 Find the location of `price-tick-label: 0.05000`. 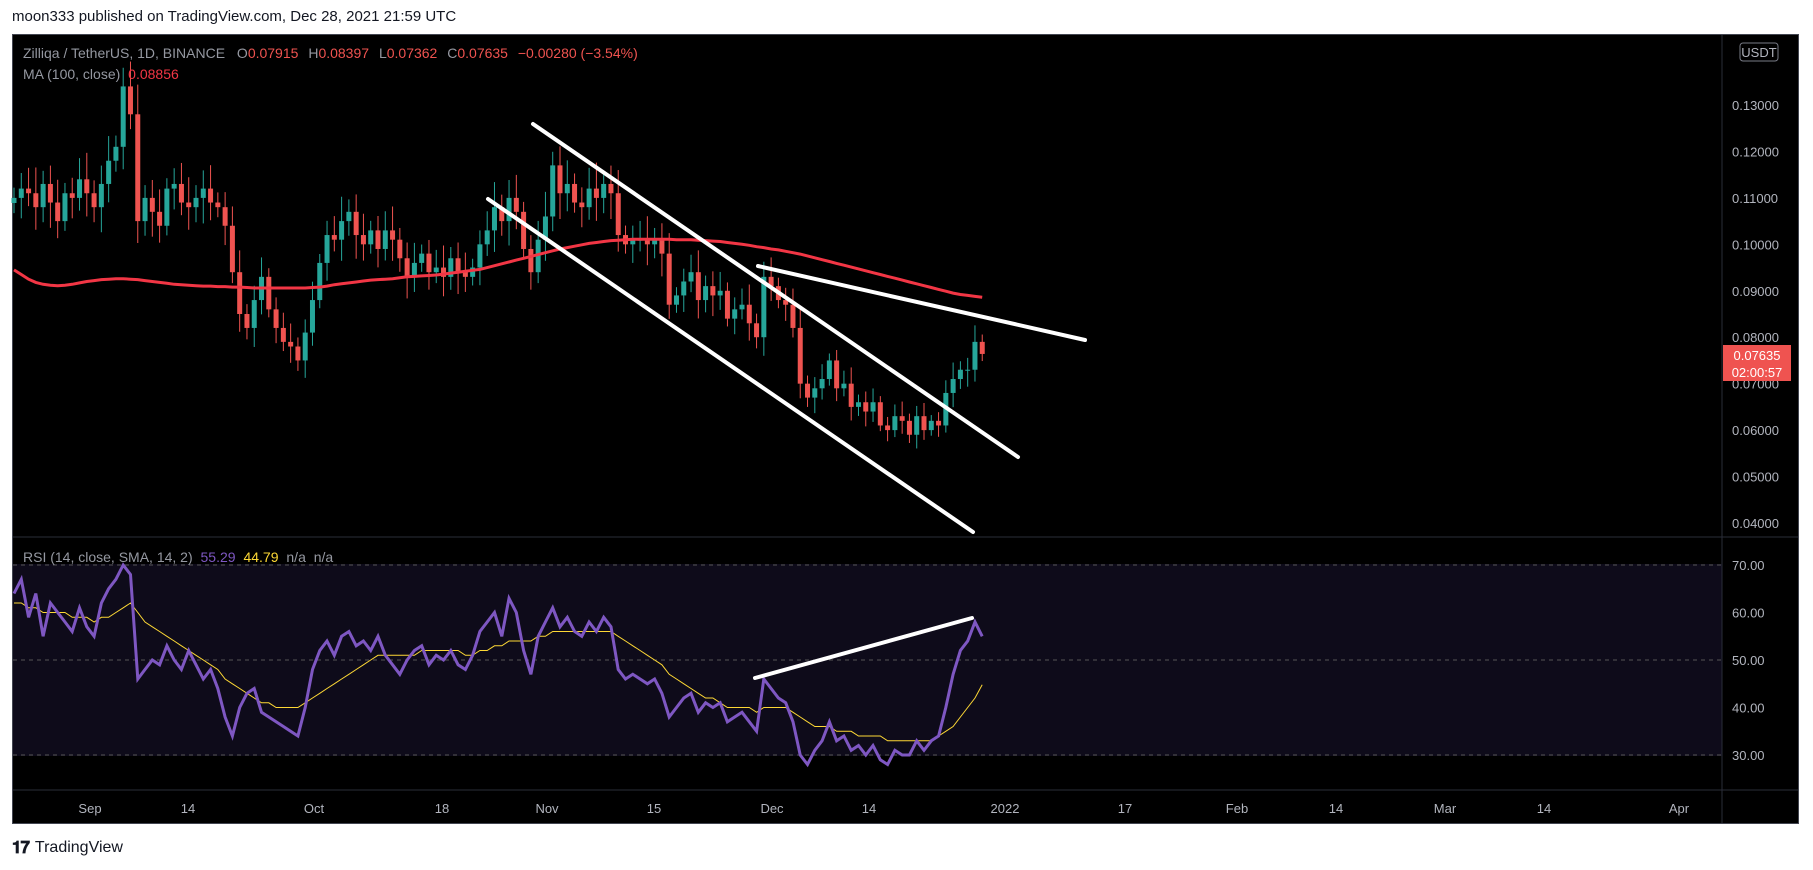

price-tick-label: 0.05000 is located at coordinates (1755, 477).